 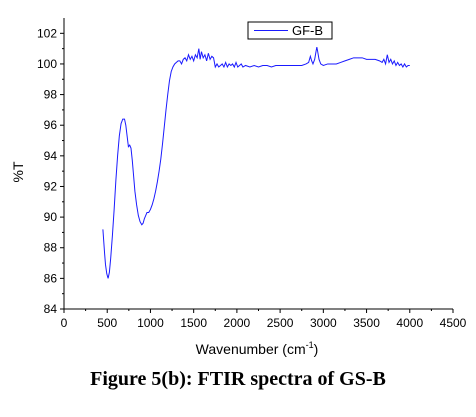 I want to click on legend: GF-B, so click(x=290, y=30).